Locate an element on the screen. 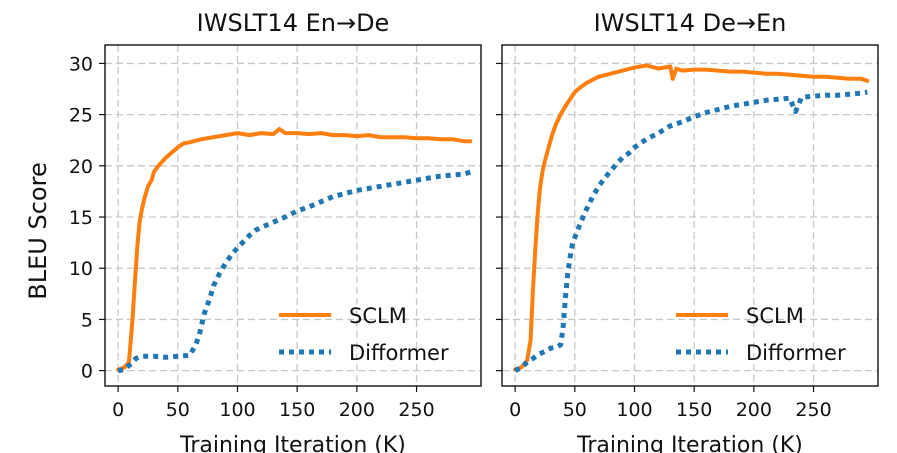 The height and width of the screenshot is (453, 897). y-tick-label: 10 is located at coordinates (81, 269).